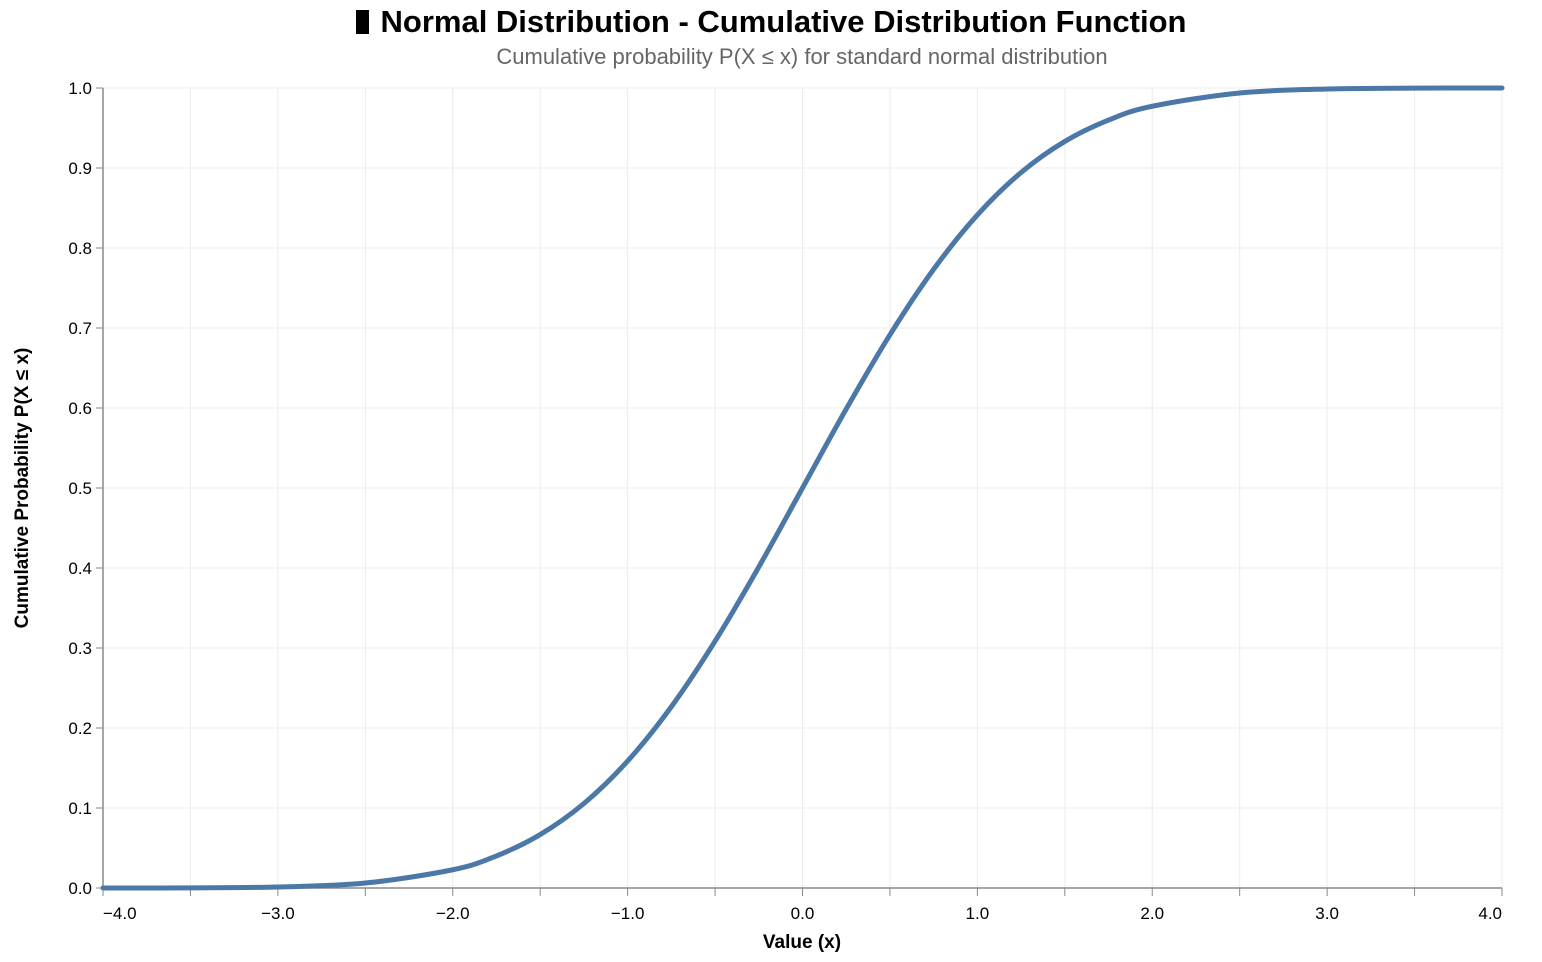  What do you see at coordinates (80, 328) in the screenshot?
I see `y-tick-label: 0.7` at bounding box center [80, 328].